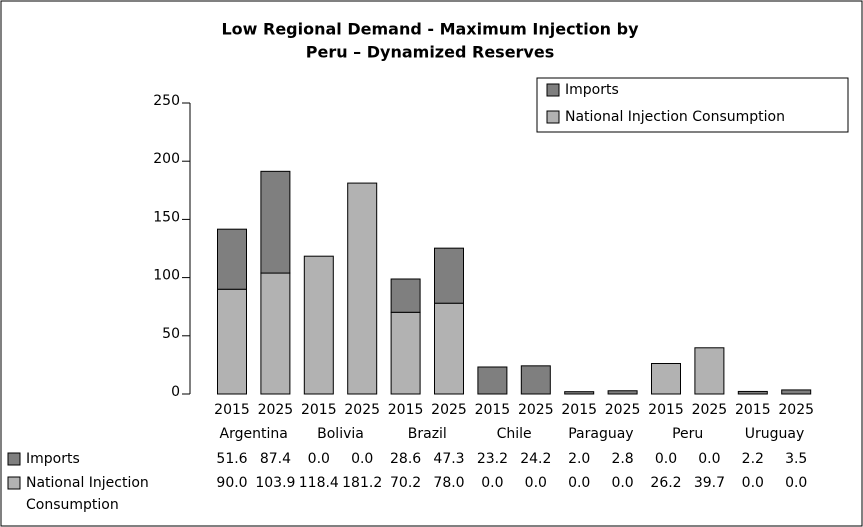 The image size is (863, 527). What do you see at coordinates (492, 459) in the screenshot?
I see `table-value: 23.2` at bounding box center [492, 459].